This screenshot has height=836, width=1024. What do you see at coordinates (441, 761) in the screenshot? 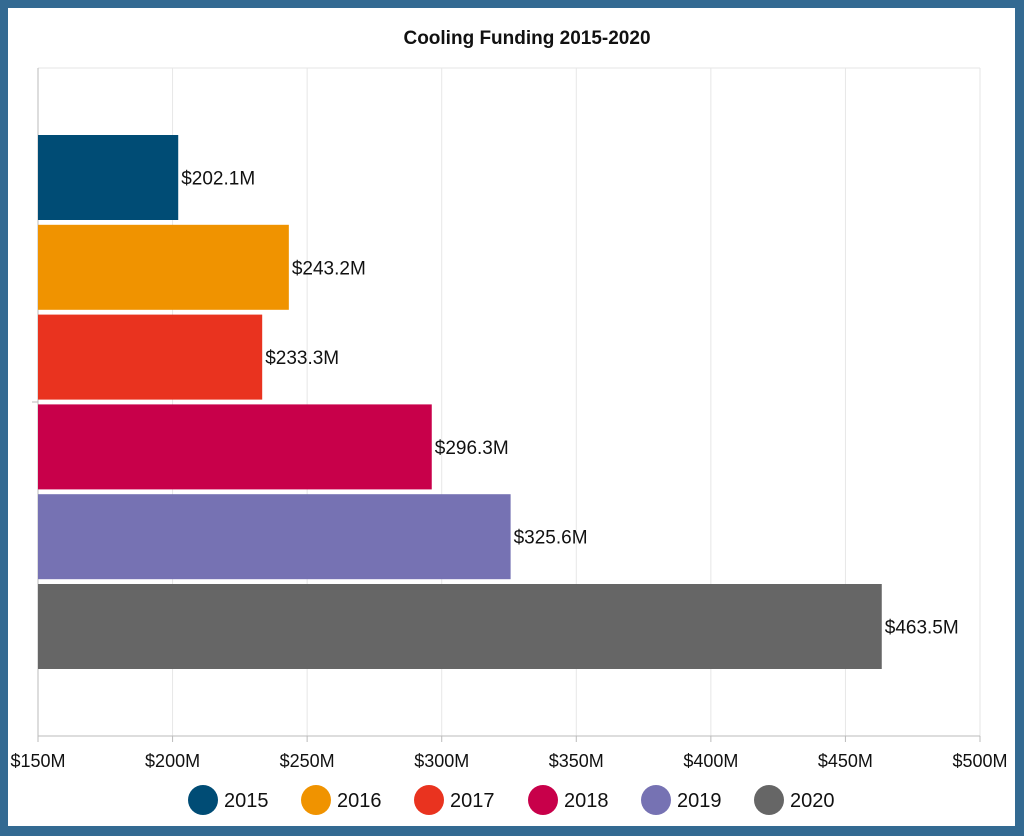
I see `x-tick-label: $300M` at bounding box center [441, 761].